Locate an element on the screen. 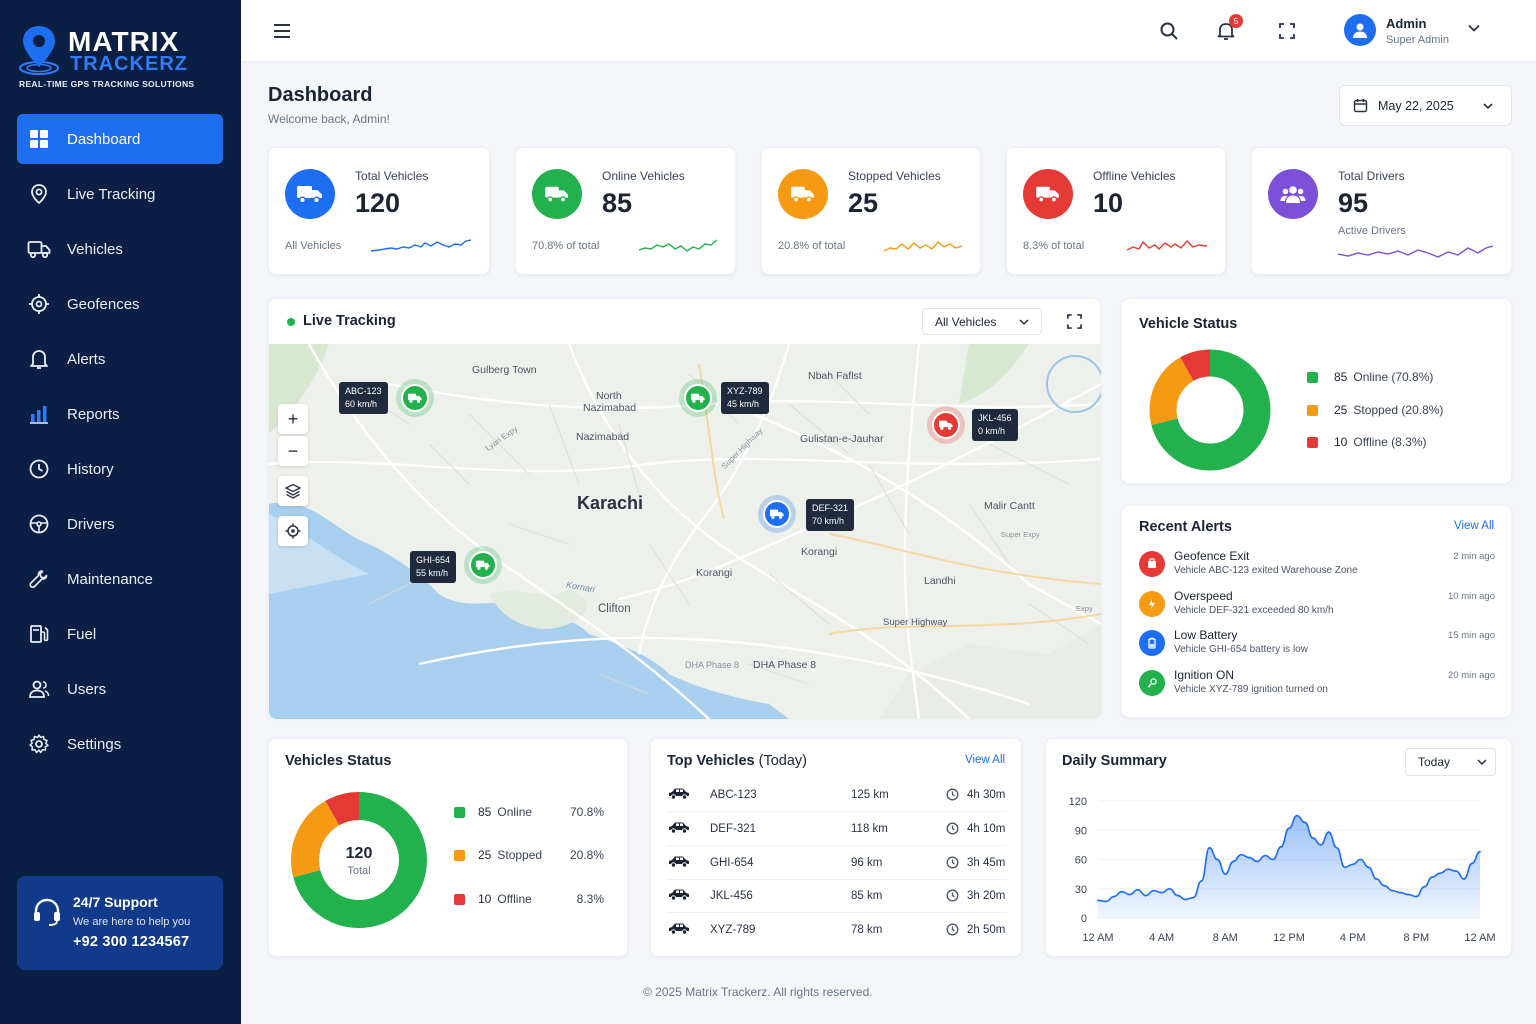 The image size is (1536, 1024). sidebar-item-label: Settings is located at coordinates (94, 744).